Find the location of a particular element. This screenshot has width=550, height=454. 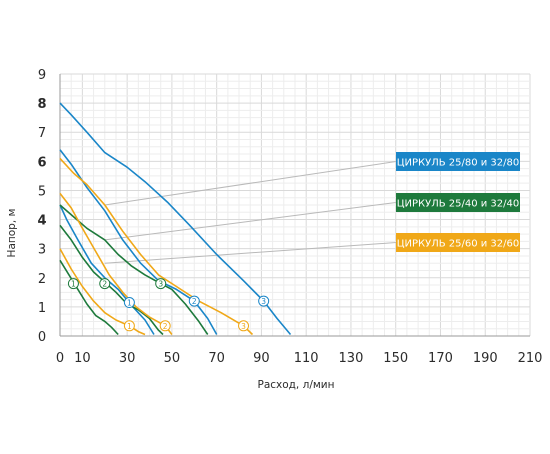

x-tick-label: 190 is located at coordinates (485, 358).